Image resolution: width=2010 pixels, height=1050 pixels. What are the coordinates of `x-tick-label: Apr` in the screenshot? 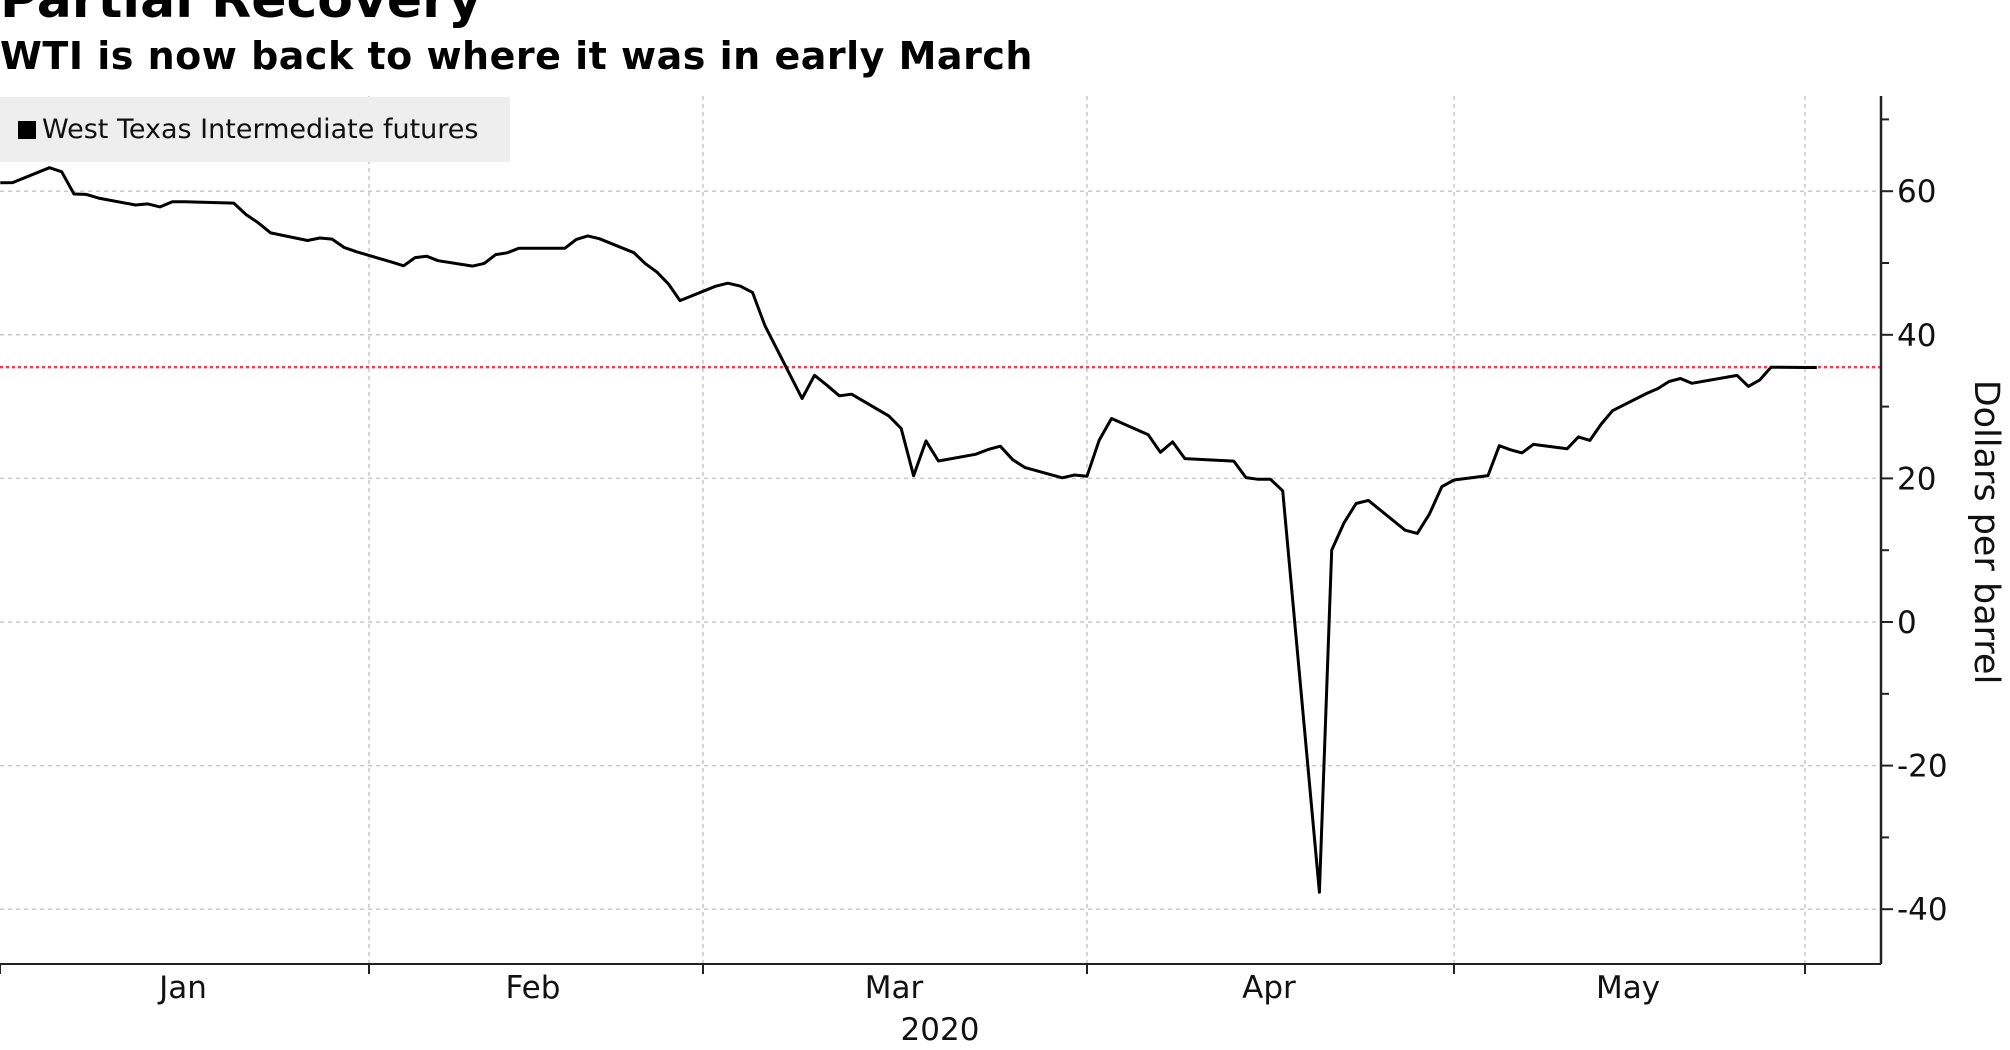 It's located at (1269, 988).